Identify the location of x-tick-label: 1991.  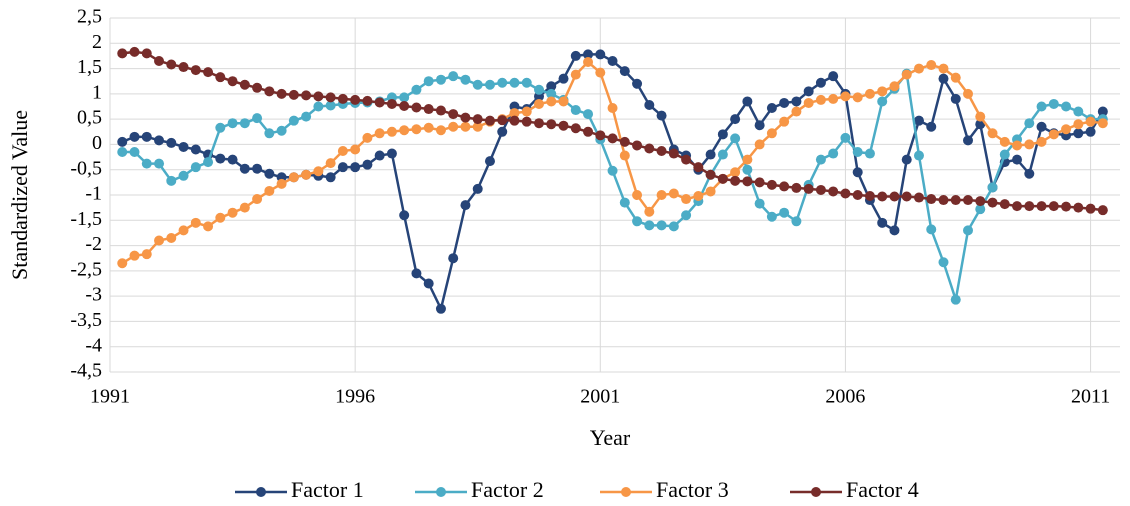
(110, 397).